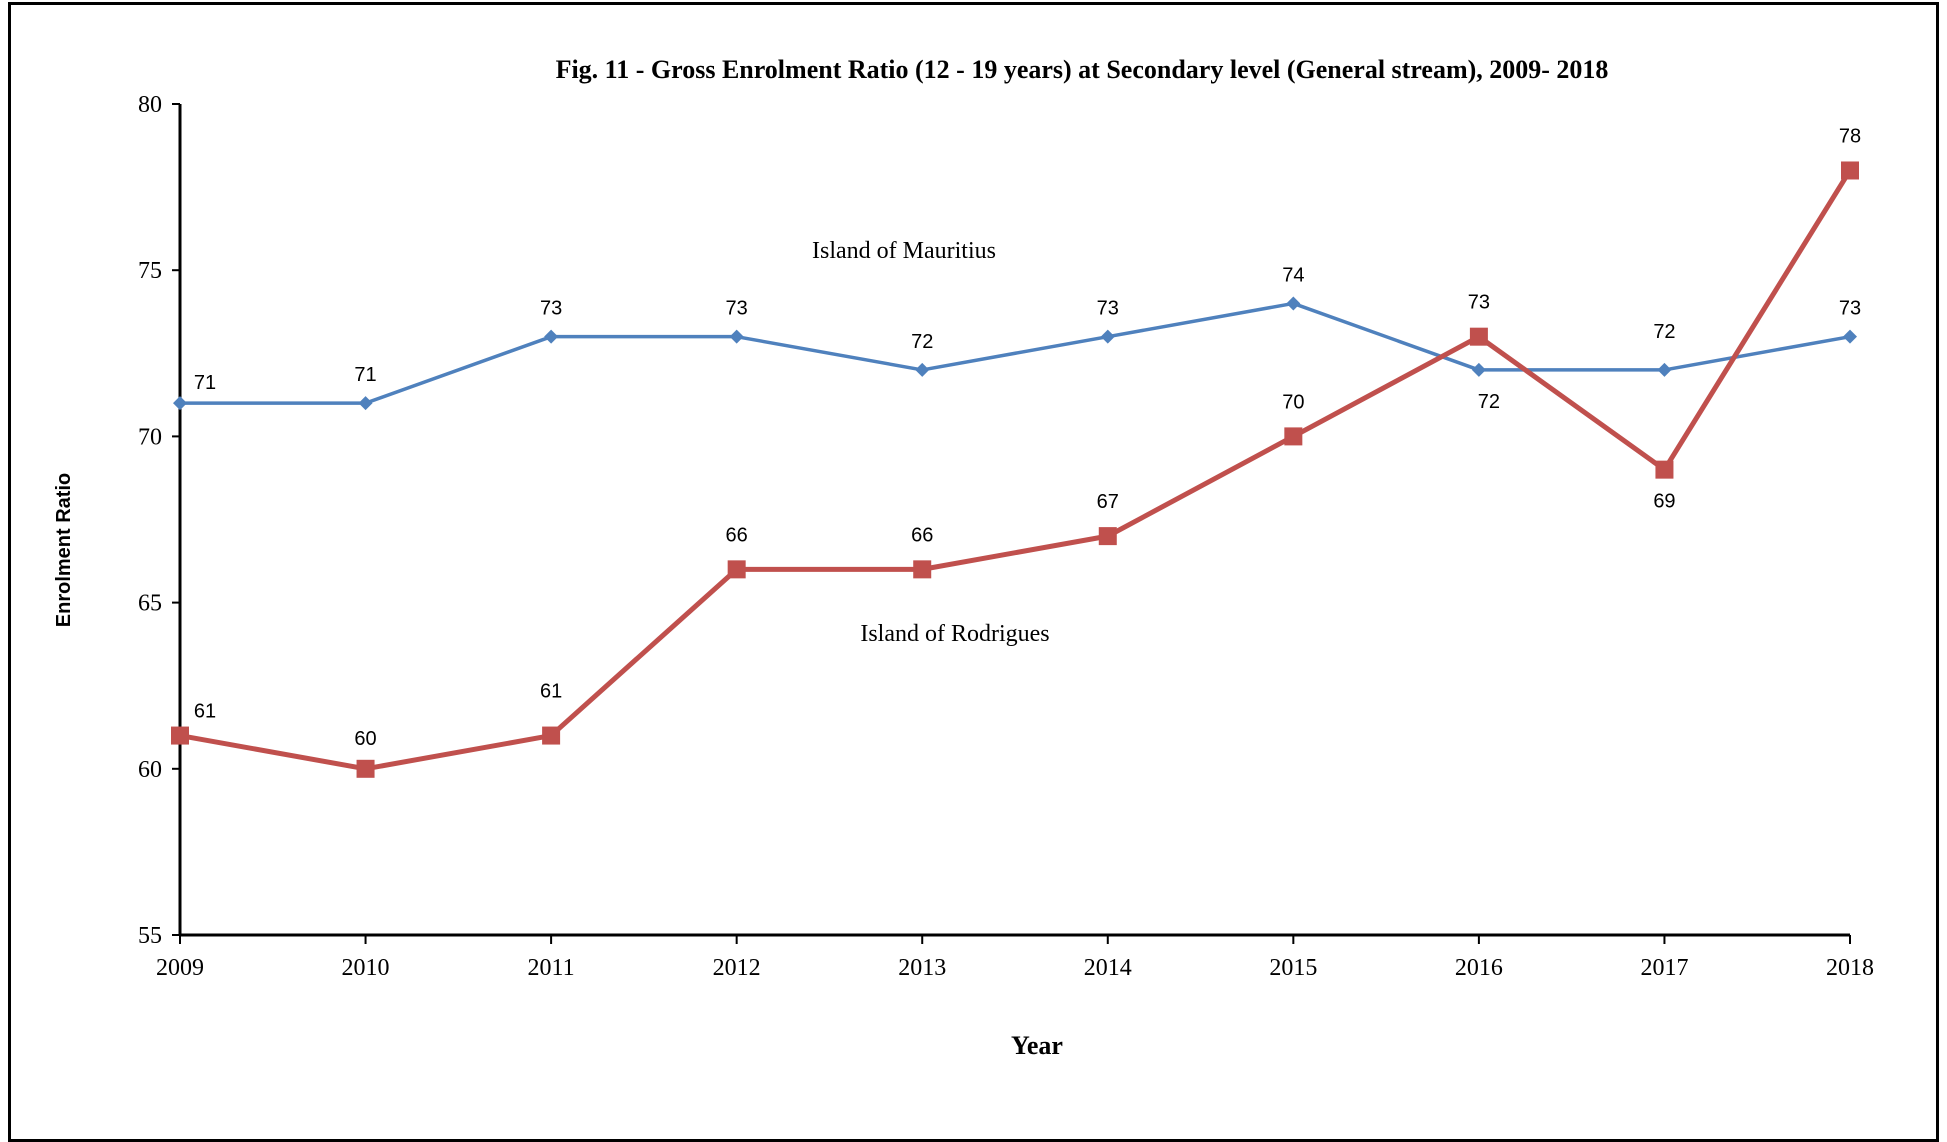 This screenshot has width=1947, height=1142. I want to click on y-tick-label: 65, so click(150, 604).